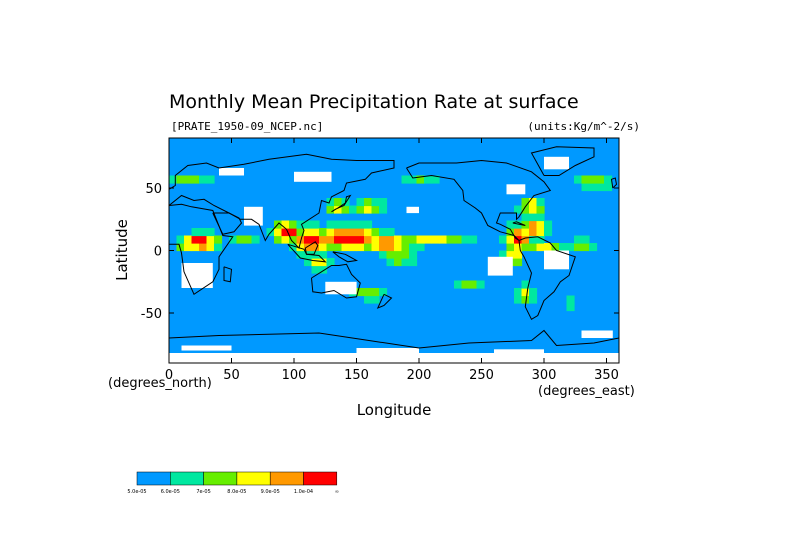 The image size is (789, 558). Describe the element at coordinates (151, 314) in the screenshot. I see `y-tick-label: -50` at that location.